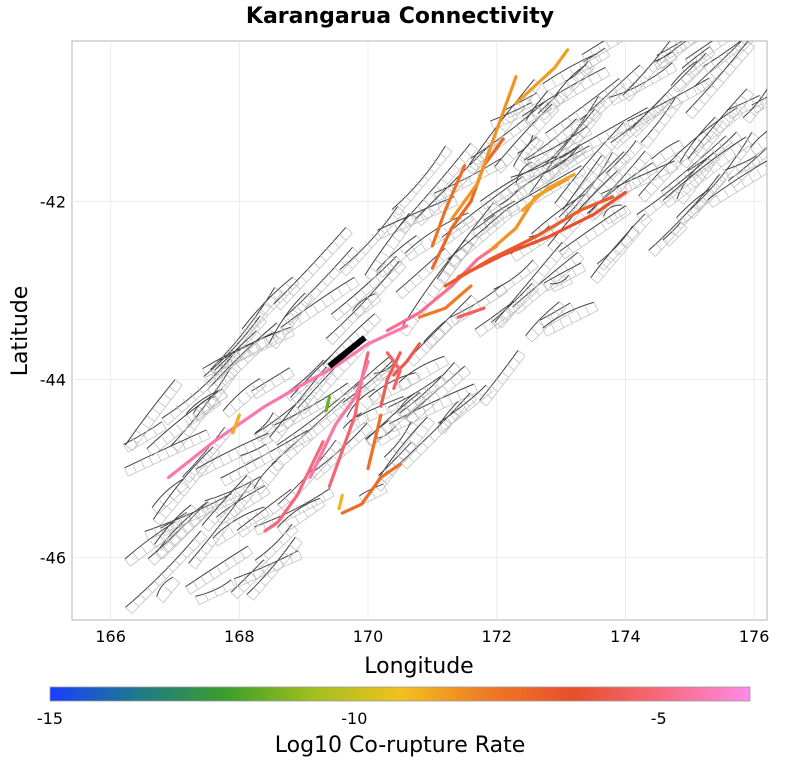 The image size is (800, 767). I want to click on y-tick-label: -44, so click(53, 379).